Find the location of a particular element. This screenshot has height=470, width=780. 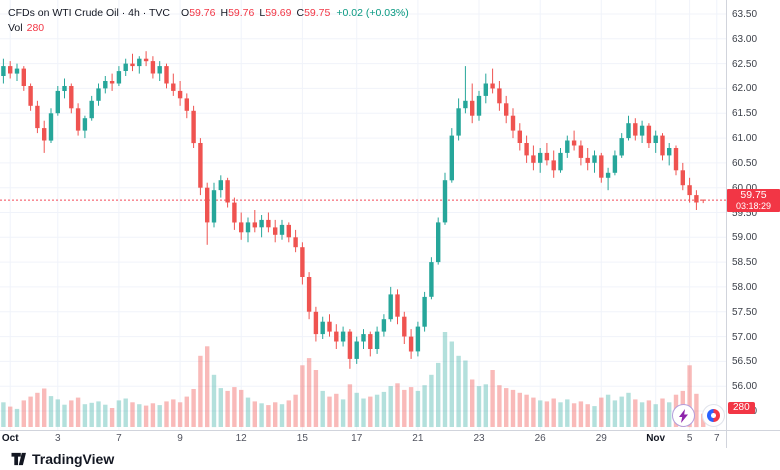

time-tick-label: 29 is located at coordinates (601, 438).